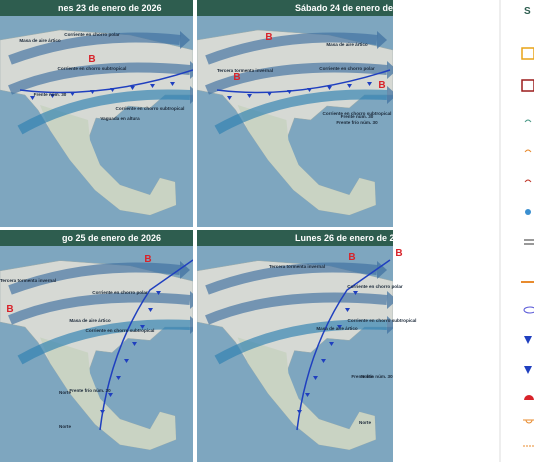 Image resolution: width=534 pixels, height=462 pixels. What do you see at coordinates (110, 8) in the screenshot?
I see `panel-title: nes 23 de enero de 2026` at bounding box center [110, 8].